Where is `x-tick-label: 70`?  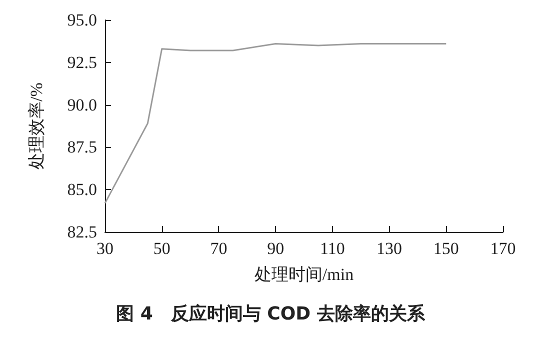 x-tick-label: 70 is located at coordinates (219, 248).